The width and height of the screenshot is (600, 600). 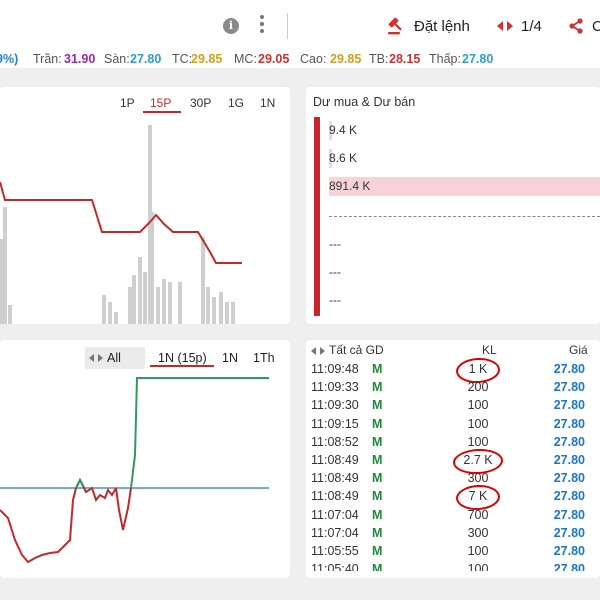 I want to click on more-vertical-icon, so click(x=262, y=26).